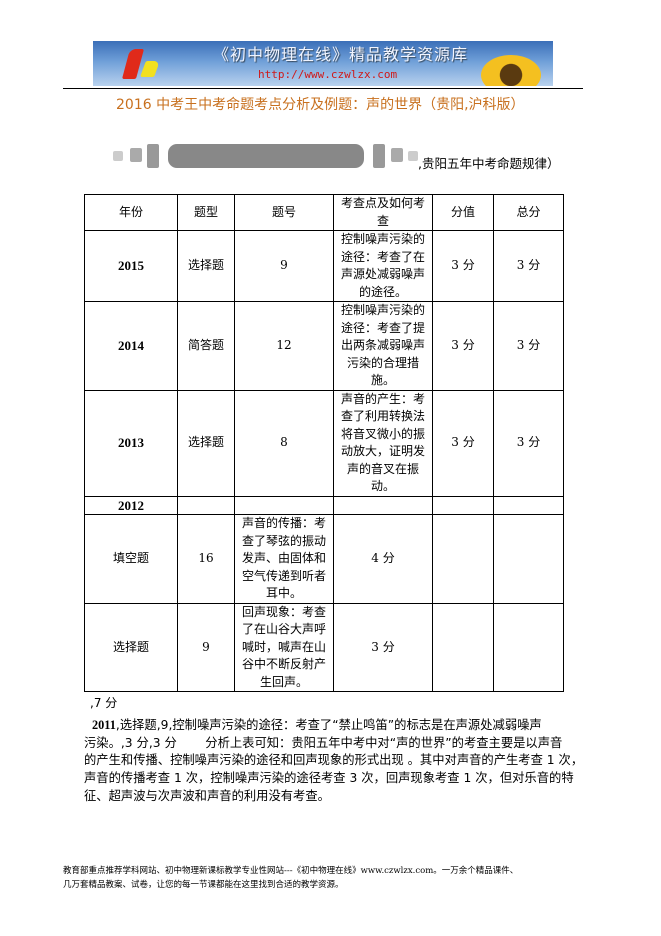 The image size is (661, 936). What do you see at coordinates (284, 443) in the screenshot?
I see `cell: 8` at bounding box center [284, 443].